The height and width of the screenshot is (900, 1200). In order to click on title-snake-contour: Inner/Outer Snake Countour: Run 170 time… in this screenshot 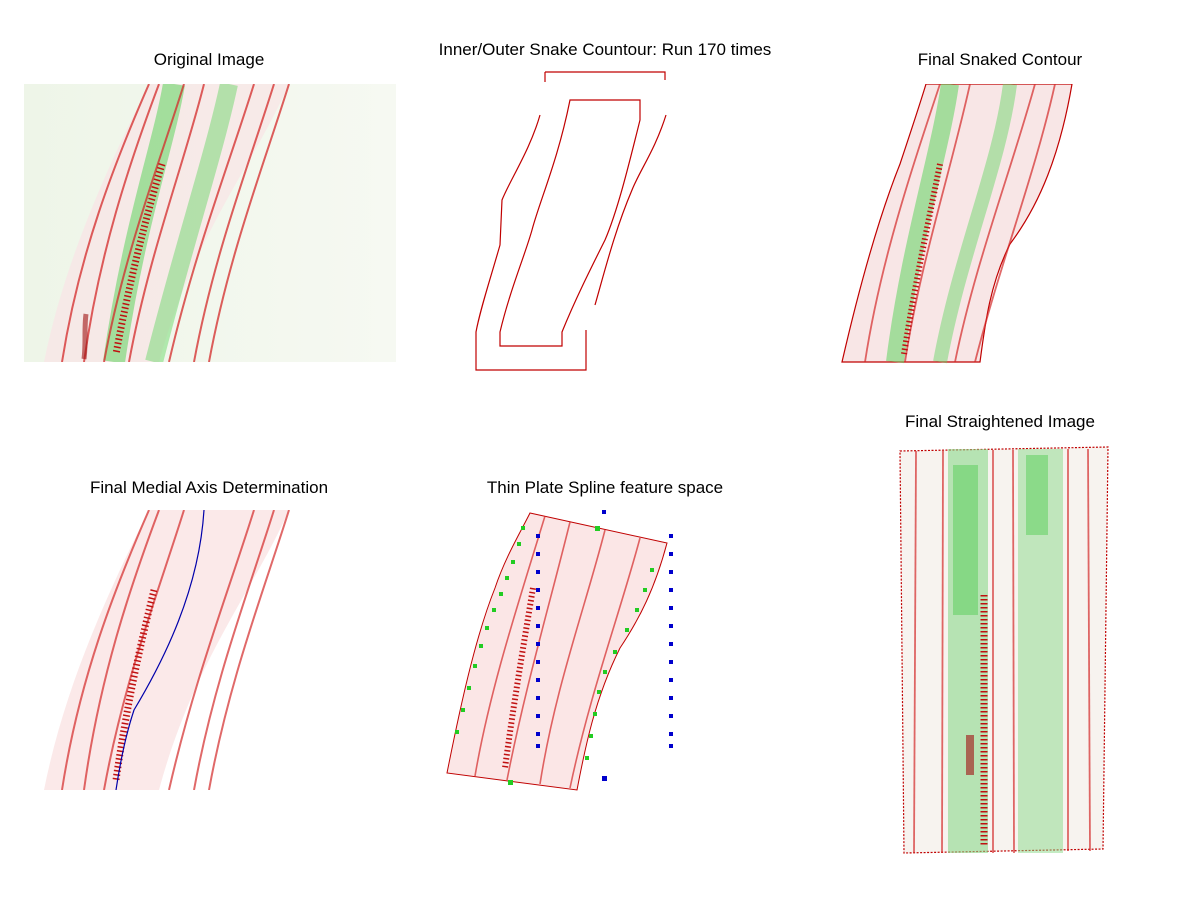, I will do `click(605, 49)`.